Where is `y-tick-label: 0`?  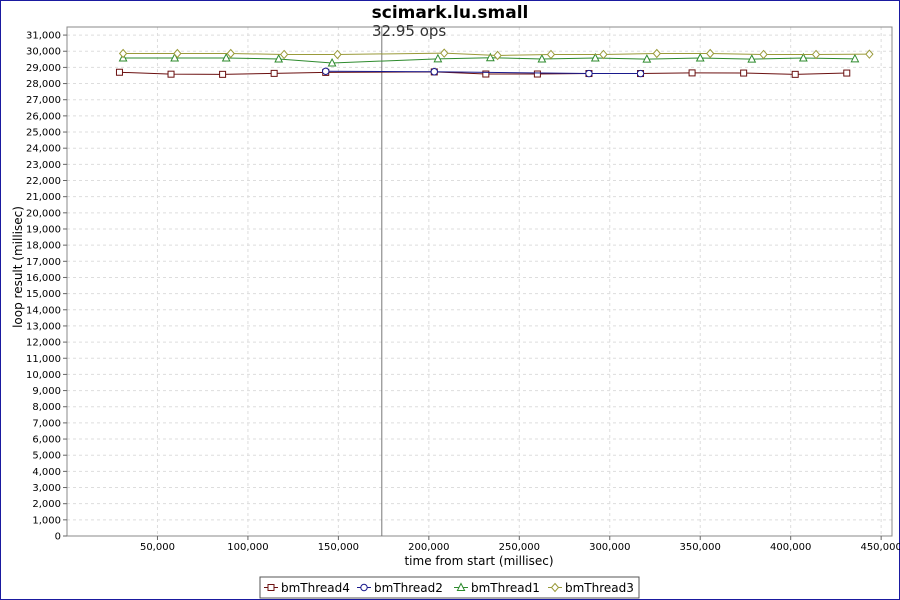
y-tick-label: 0 is located at coordinates (58, 537).